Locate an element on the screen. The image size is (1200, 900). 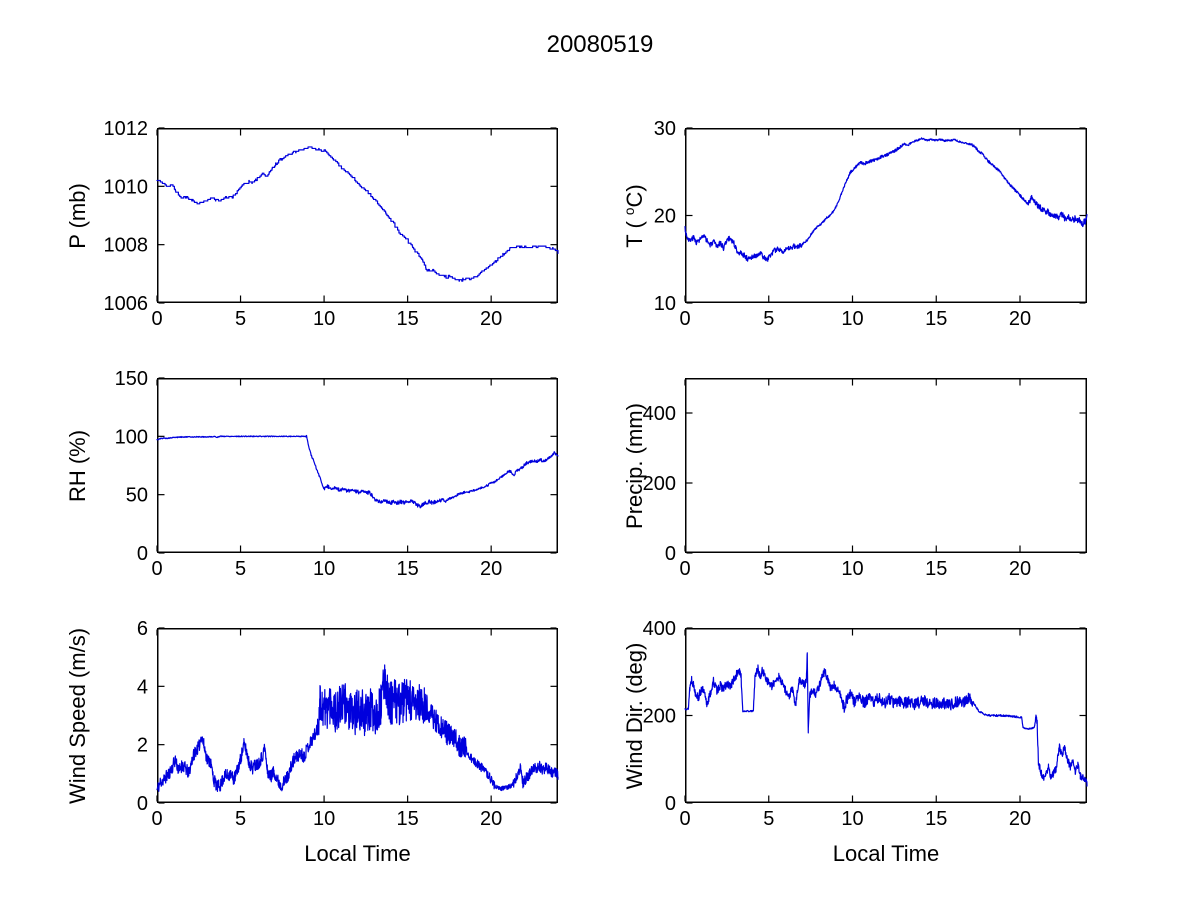
y-tick-label: 1008 is located at coordinates (126, 246).